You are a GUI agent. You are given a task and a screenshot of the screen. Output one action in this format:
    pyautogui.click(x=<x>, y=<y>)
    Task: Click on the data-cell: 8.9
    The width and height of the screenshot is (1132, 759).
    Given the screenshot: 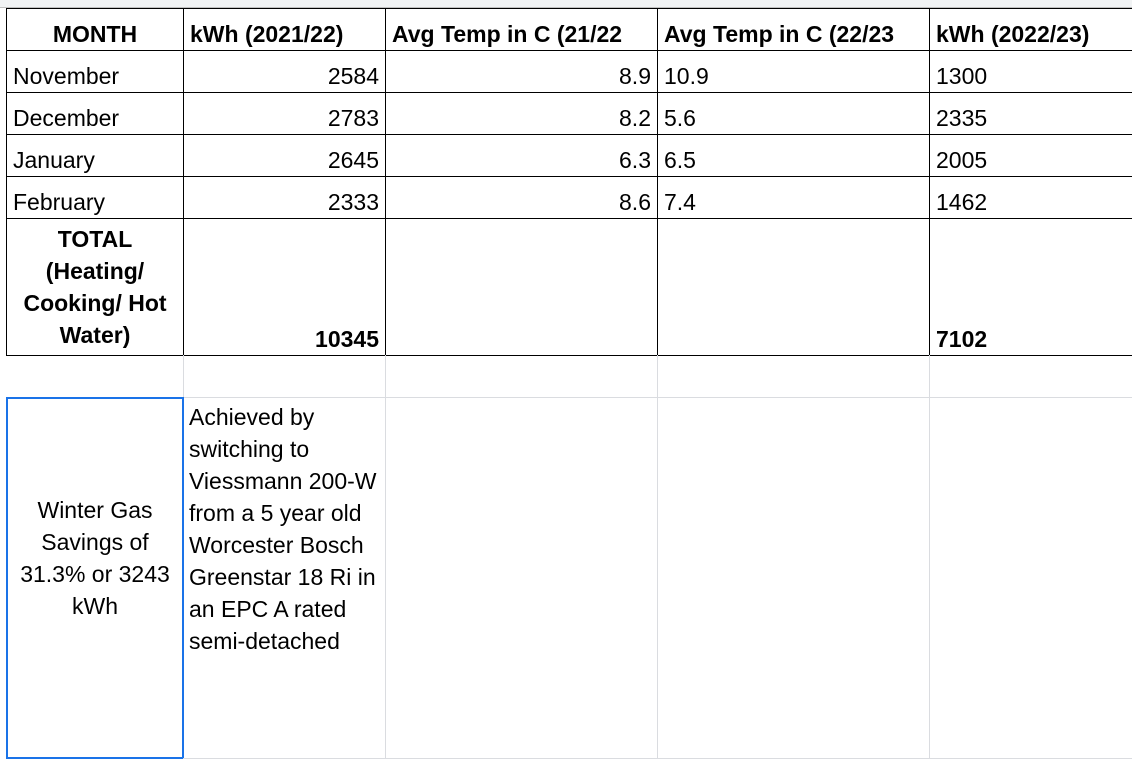 What is the action you would take?
    pyautogui.click(x=521, y=71)
    